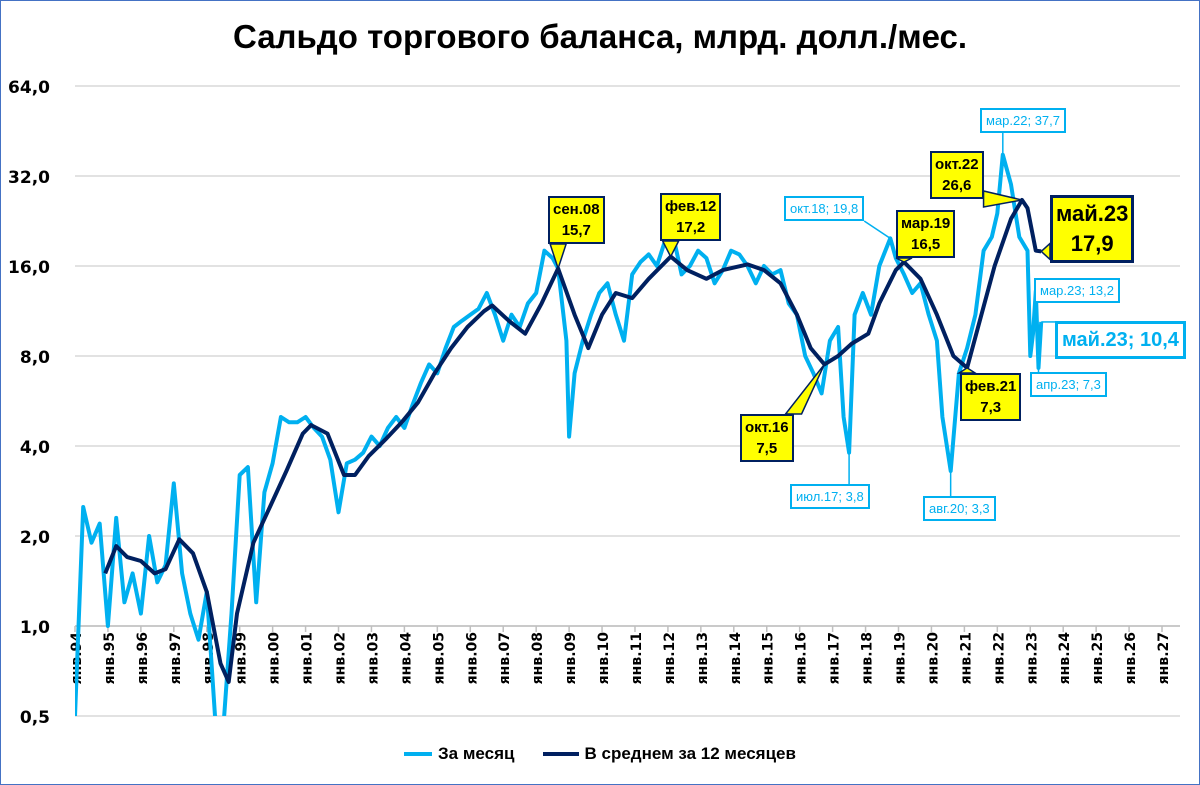  What do you see at coordinates (957, 164) in the screenshot?
I see `callout-label: окт.22` at bounding box center [957, 164].